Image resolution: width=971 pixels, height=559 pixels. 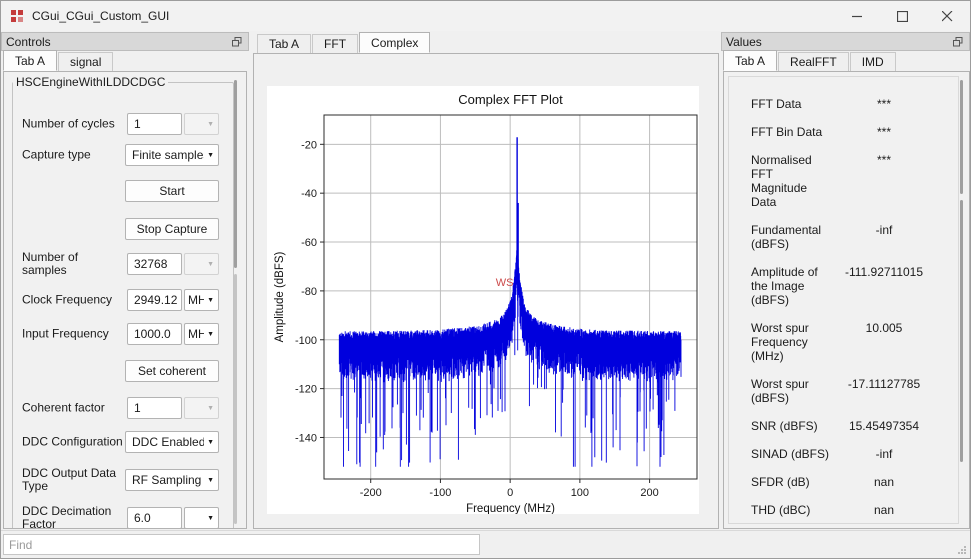 What do you see at coordinates (63, 407) in the screenshot?
I see `coherent-factor-label: Coherent factor` at bounding box center [63, 407].